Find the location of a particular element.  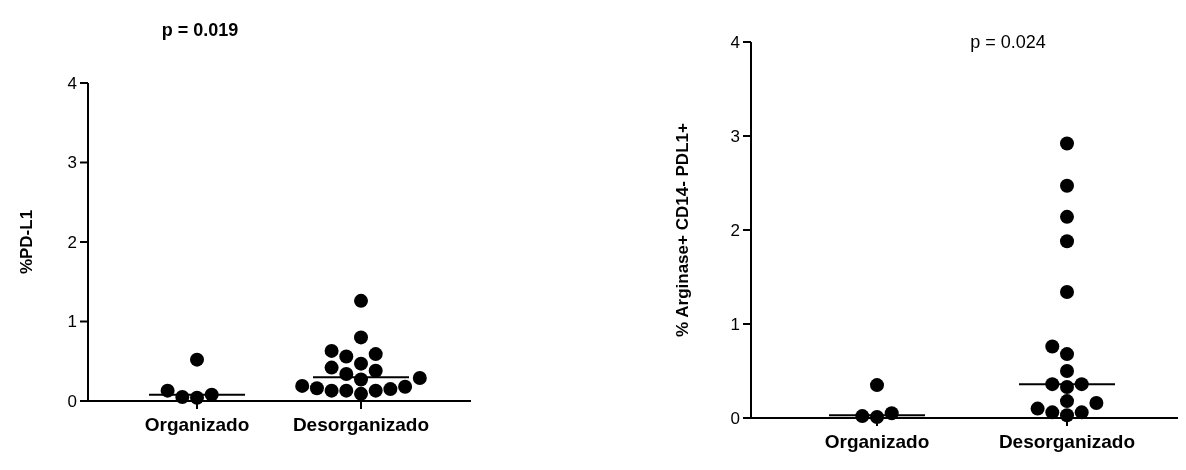

chart-title: p = 0.024 is located at coordinates (1008, 42).